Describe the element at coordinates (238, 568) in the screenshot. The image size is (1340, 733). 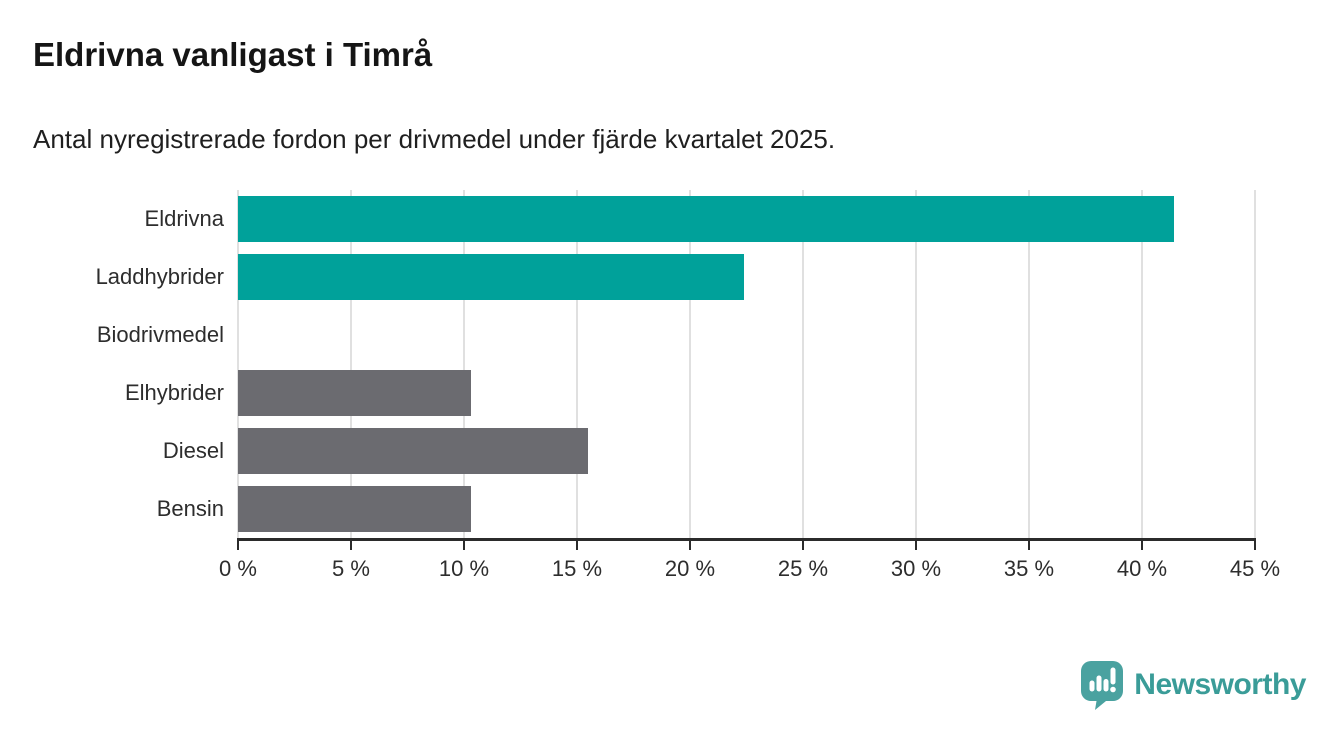
I see `axis-tick-label: 0 %` at that location.